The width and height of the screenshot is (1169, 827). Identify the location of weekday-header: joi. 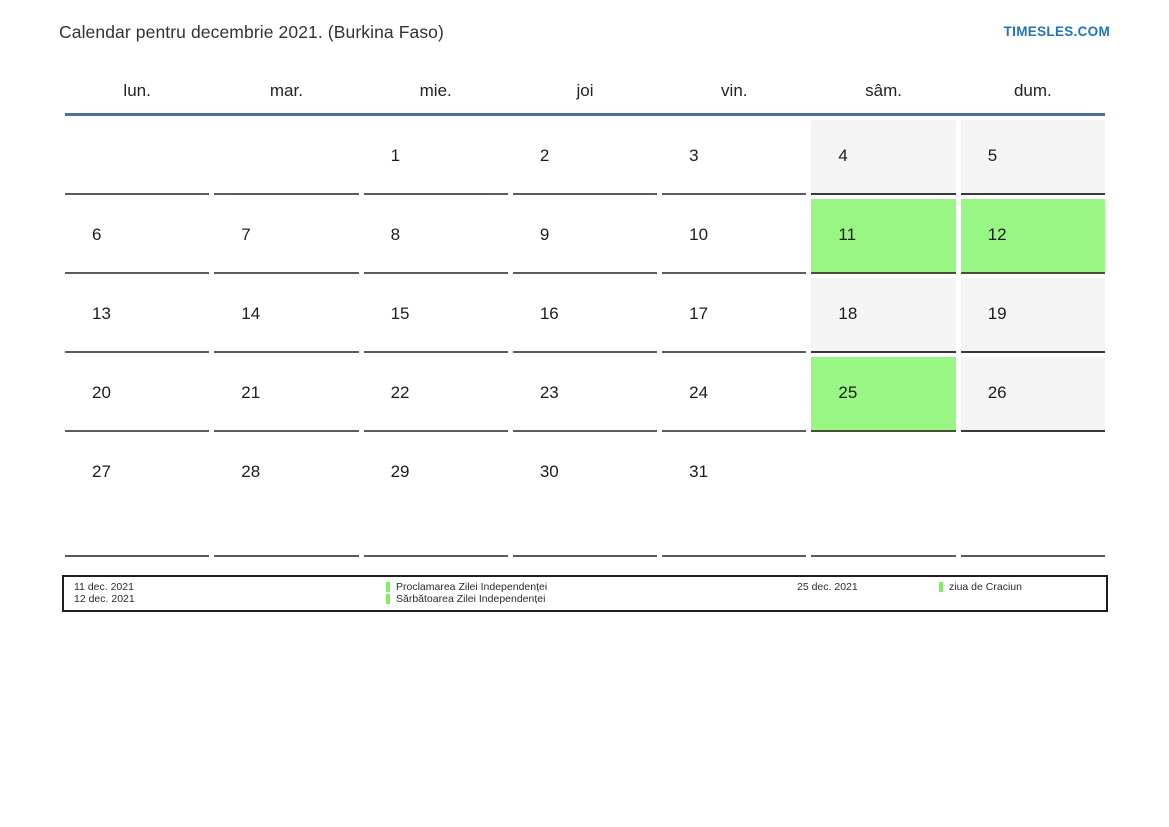
(585, 90).